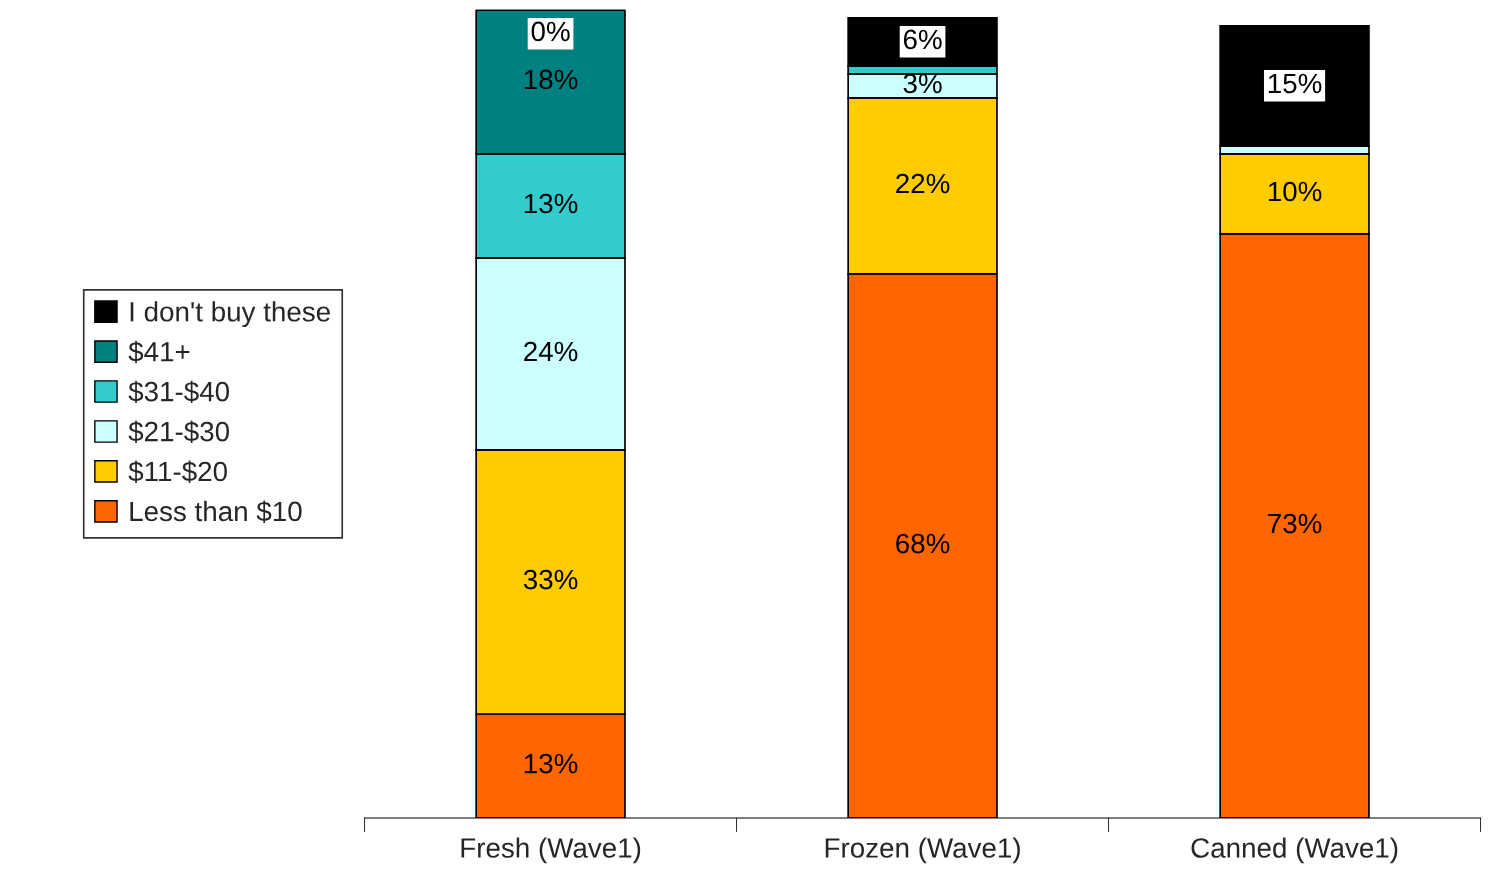  Describe the element at coordinates (551, 351) in the screenshot. I see `data-label: 24%` at that location.